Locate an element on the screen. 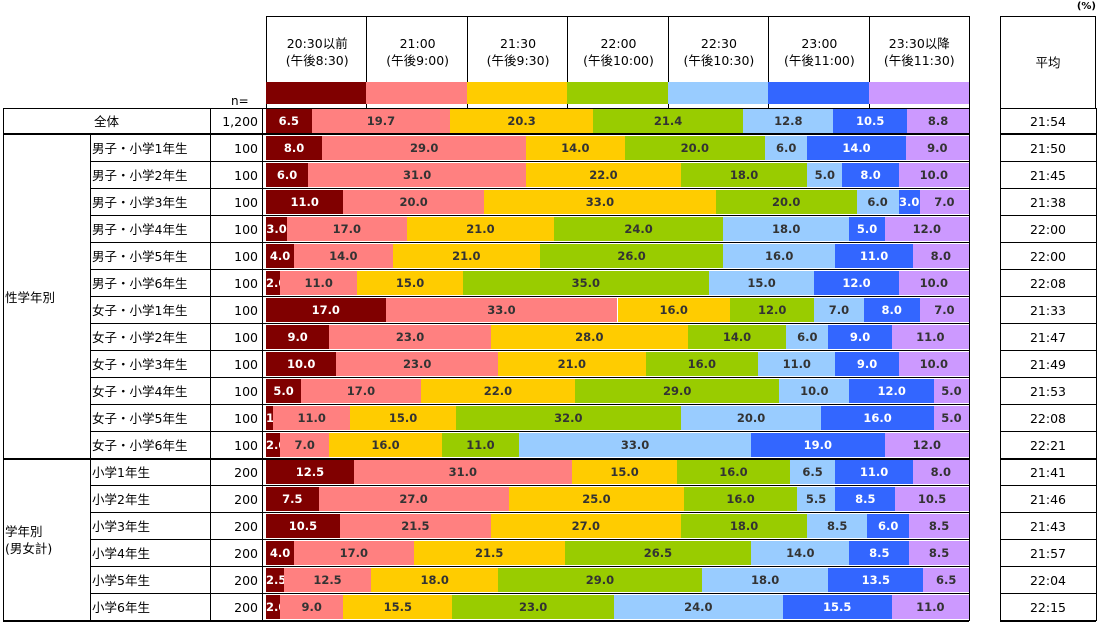 This screenshot has width=1104, height=622. row-average: 22:21 is located at coordinates (1048, 445).